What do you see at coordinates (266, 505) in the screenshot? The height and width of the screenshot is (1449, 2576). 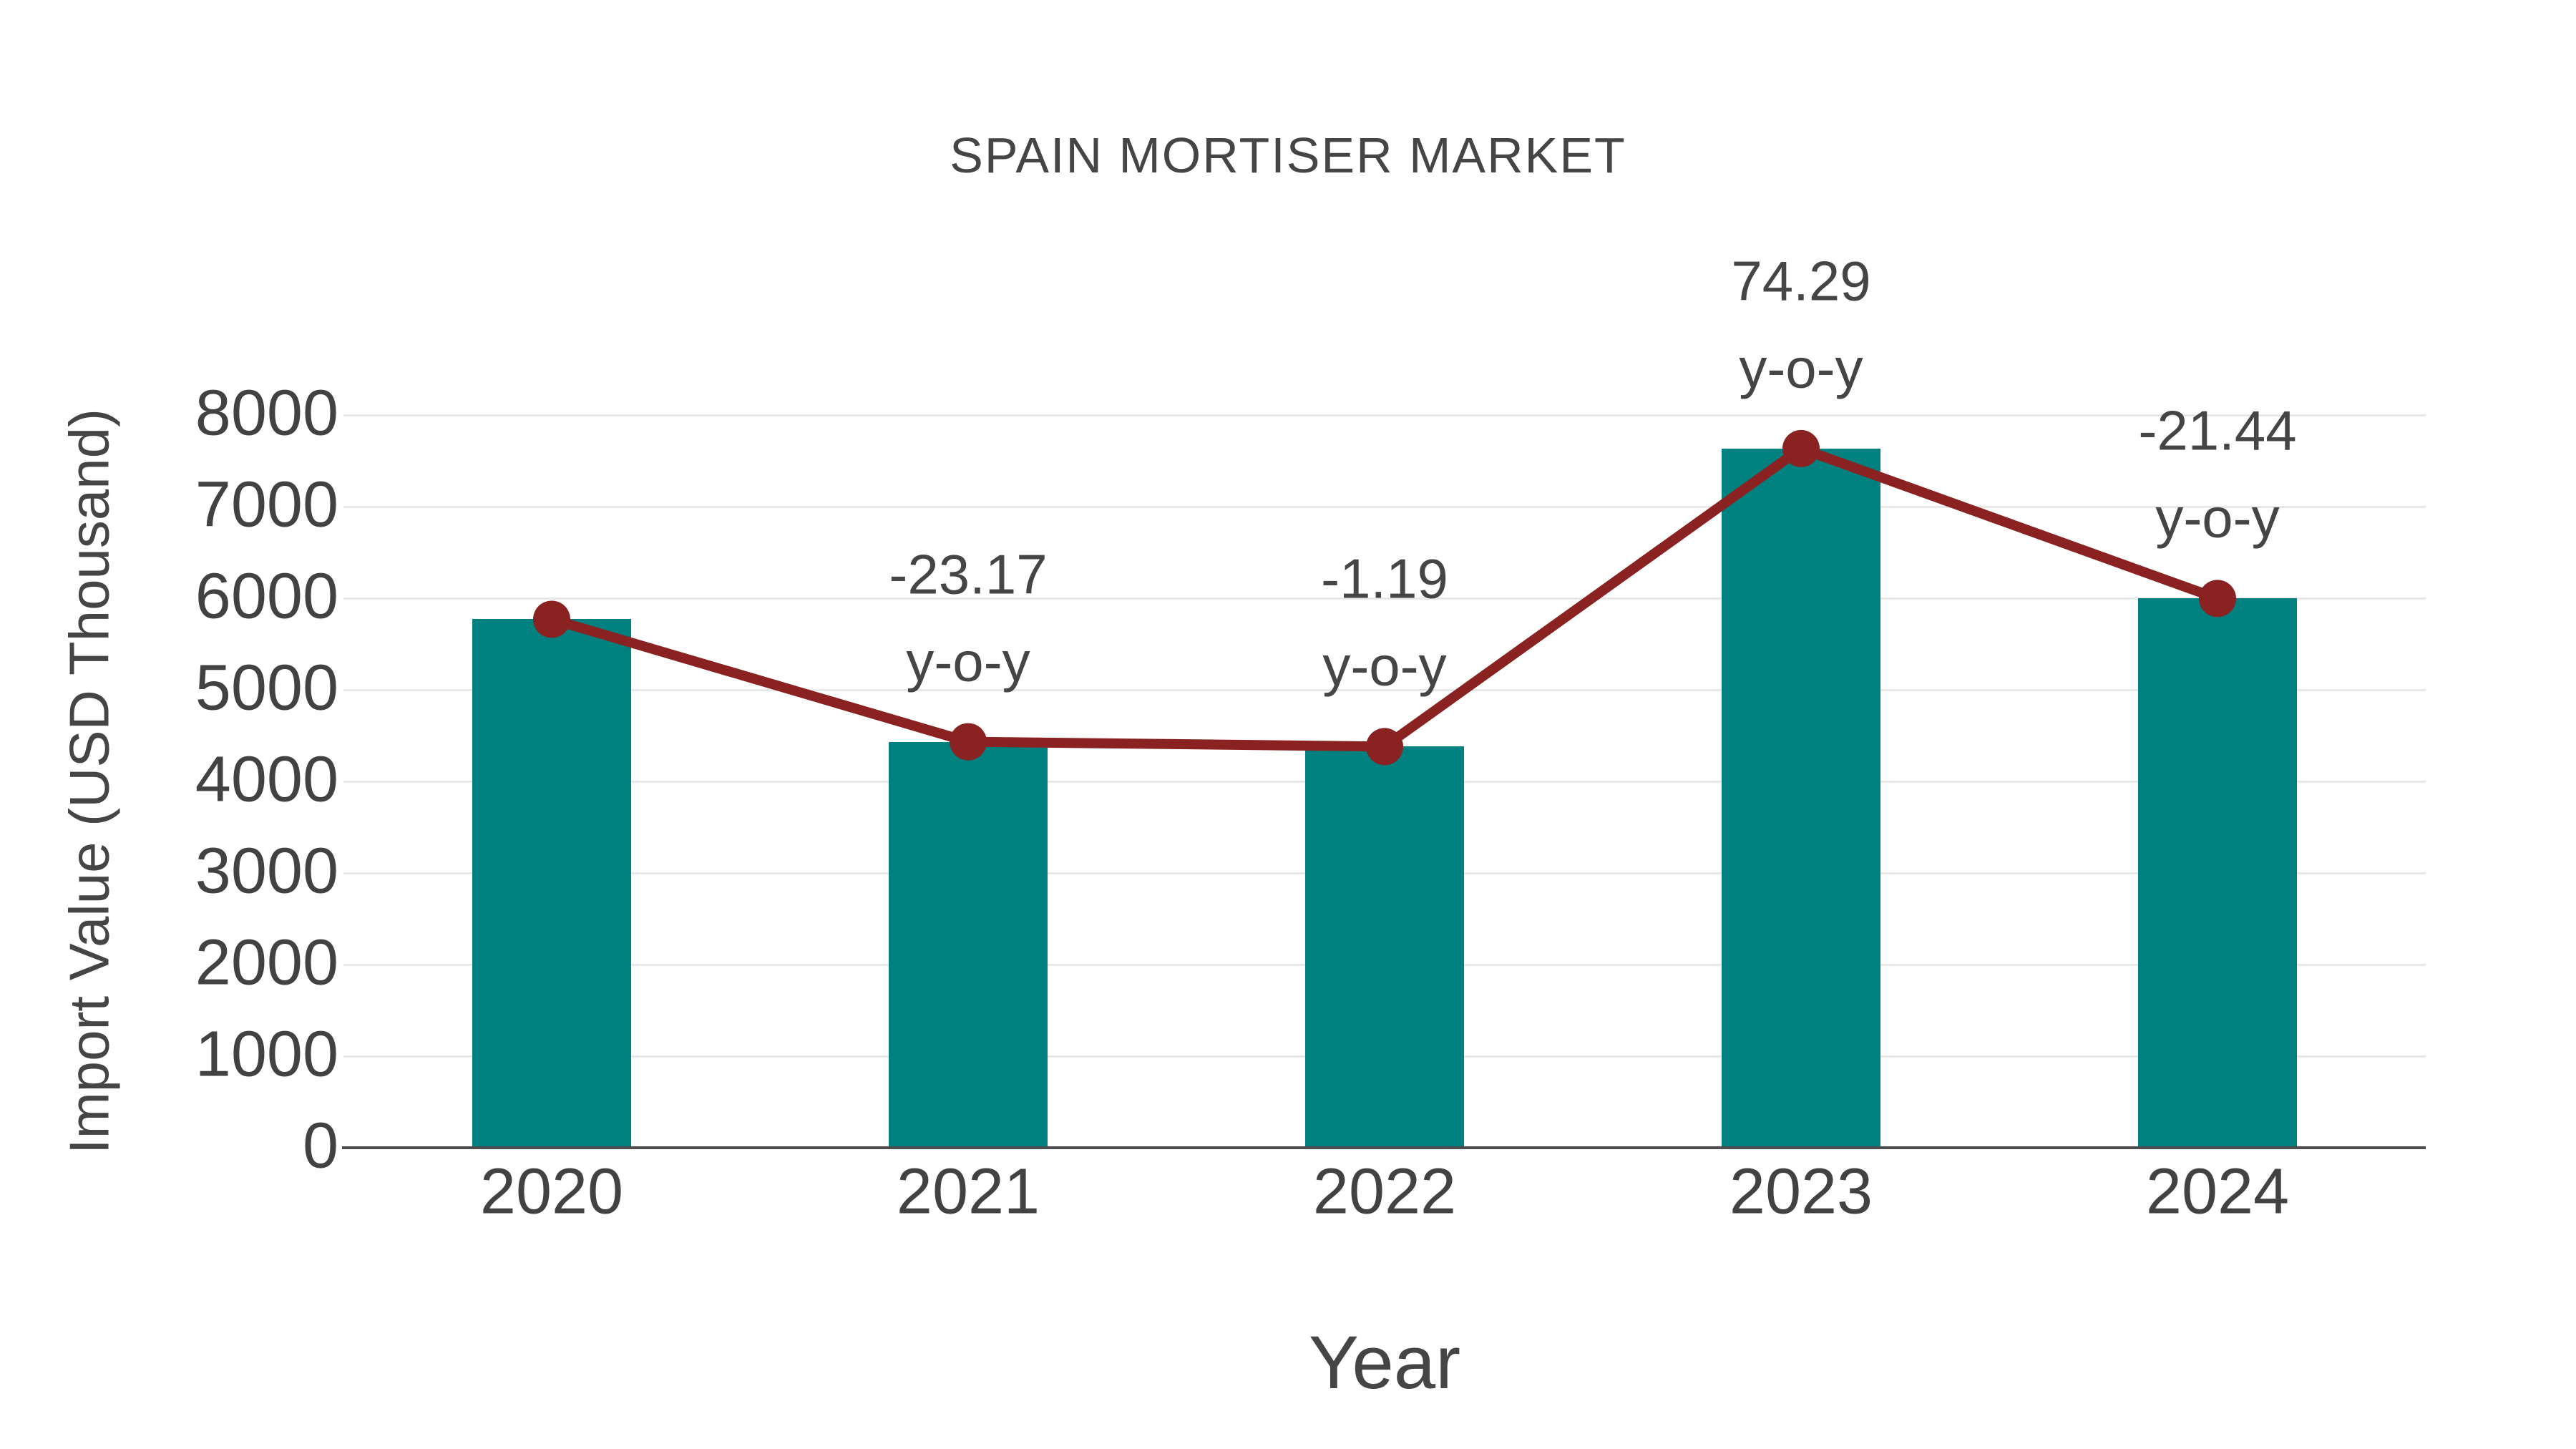 I see `y-tick-label-7000: 7000` at bounding box center [266, 505].